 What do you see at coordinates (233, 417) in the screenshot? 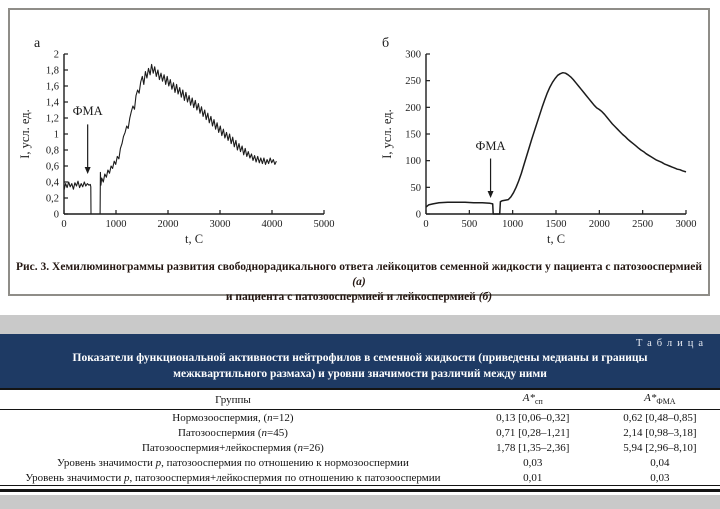
I see `group-label: Нормозооспермия, (n=12)` at bounding box center [233, 417].